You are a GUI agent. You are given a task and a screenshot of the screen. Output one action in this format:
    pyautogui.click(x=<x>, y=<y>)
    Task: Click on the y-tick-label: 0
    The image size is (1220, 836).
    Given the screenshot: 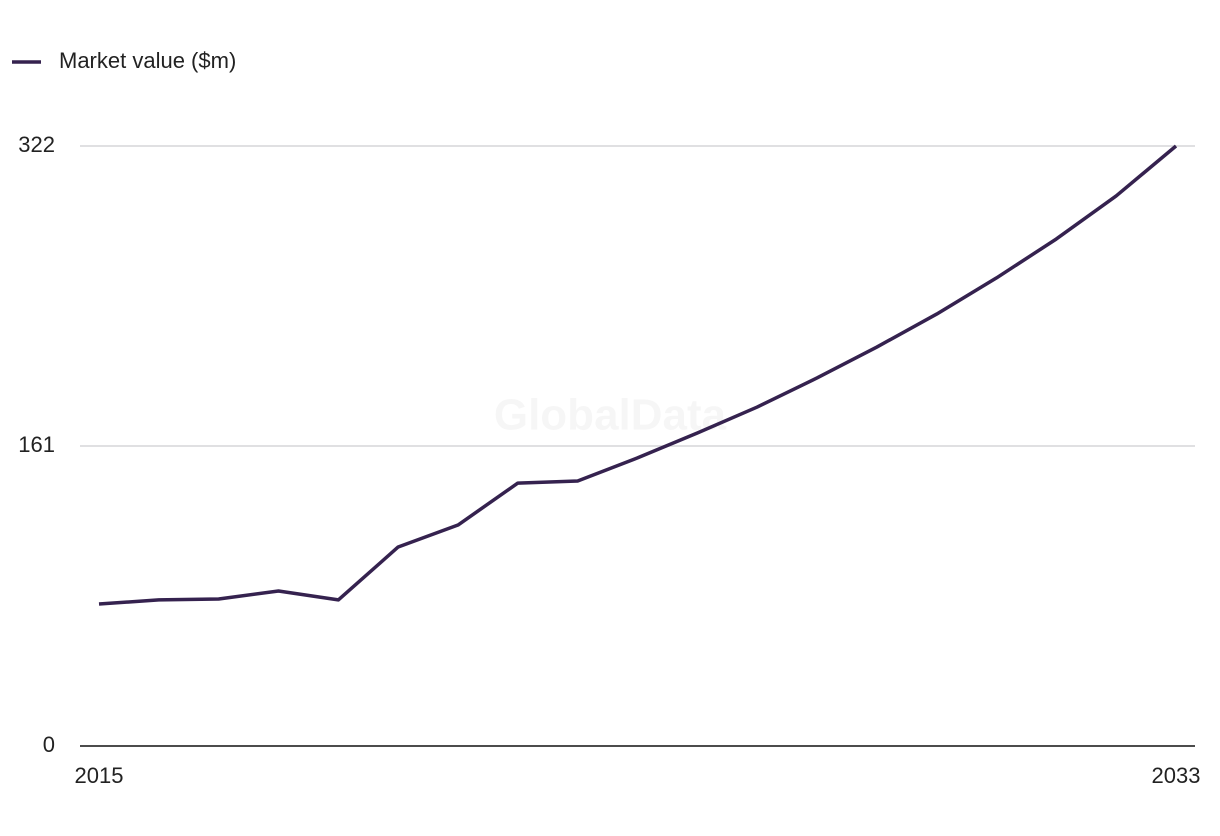 What is the action you would take?
    pyautogui.click(x=49, y=744)
    